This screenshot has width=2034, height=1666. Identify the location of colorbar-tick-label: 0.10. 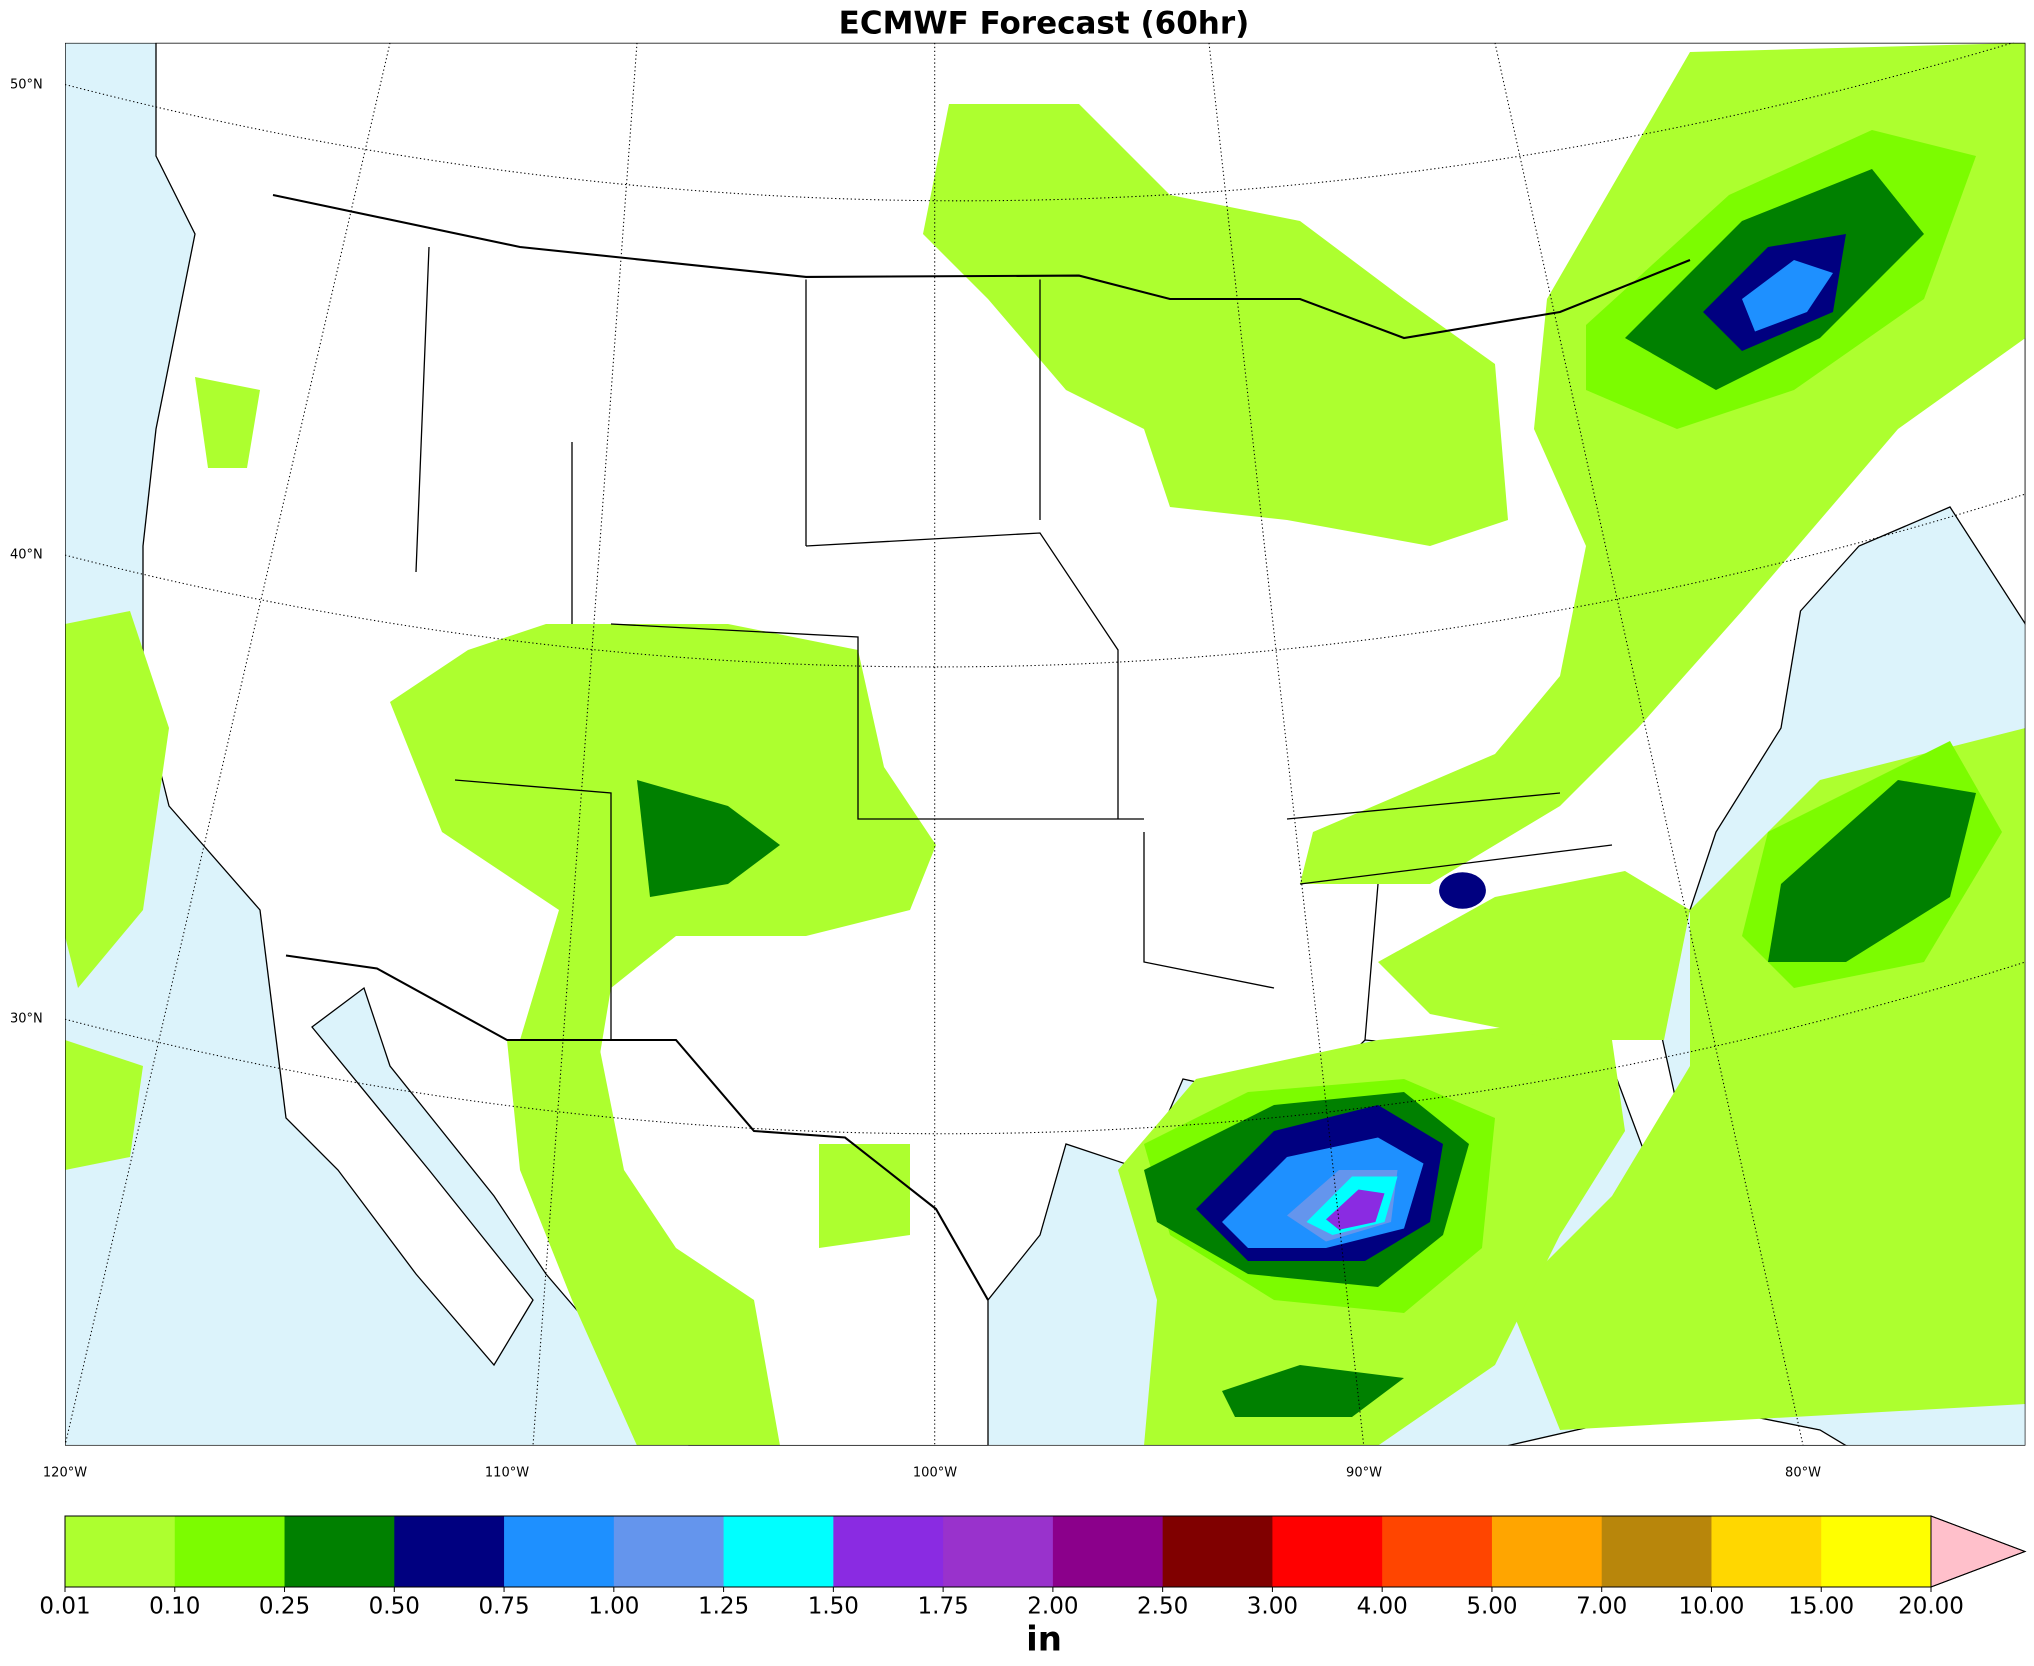
(174, 1607).